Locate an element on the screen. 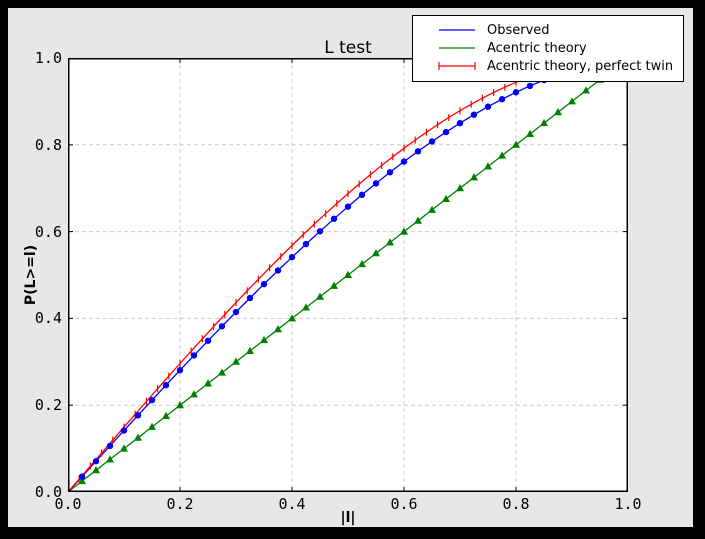 The height and width of the screenshot is (539, 705). legend-item-observed: Observed is located at coordinates (548, 30).